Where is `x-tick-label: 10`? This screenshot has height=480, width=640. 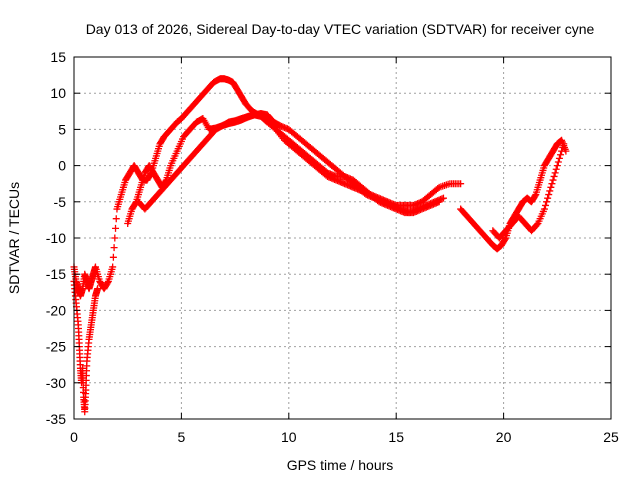 x-tick-label: 10 is located at coordinates (289, 437).